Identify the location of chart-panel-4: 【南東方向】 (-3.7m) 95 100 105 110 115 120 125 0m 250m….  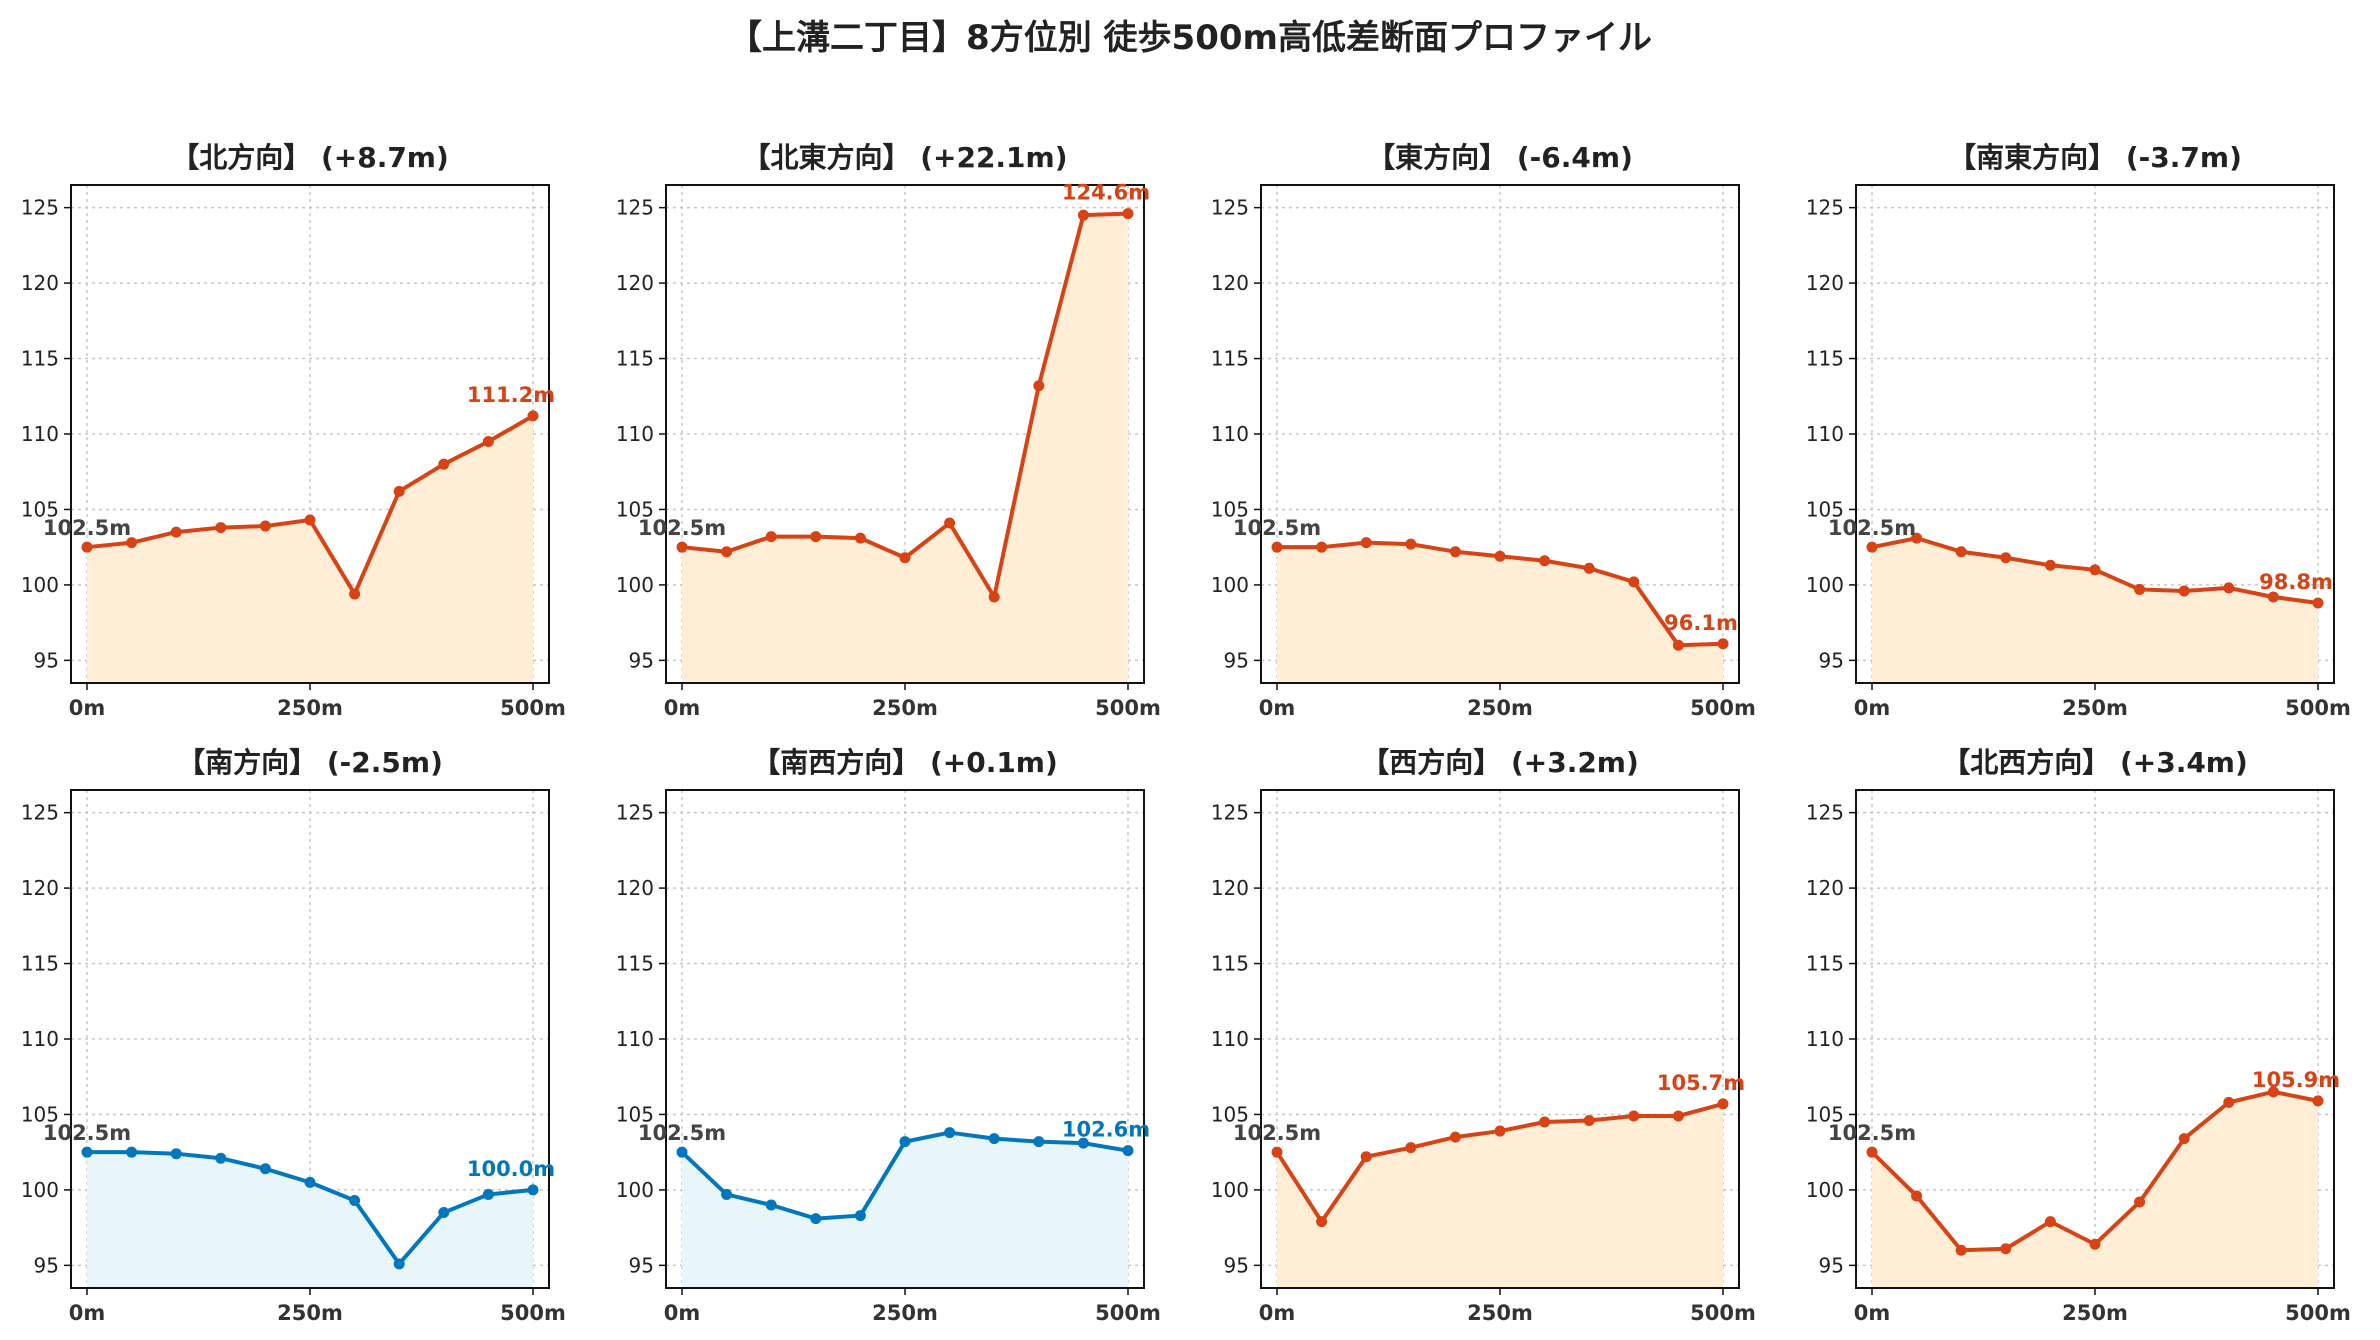
(2078, 430).